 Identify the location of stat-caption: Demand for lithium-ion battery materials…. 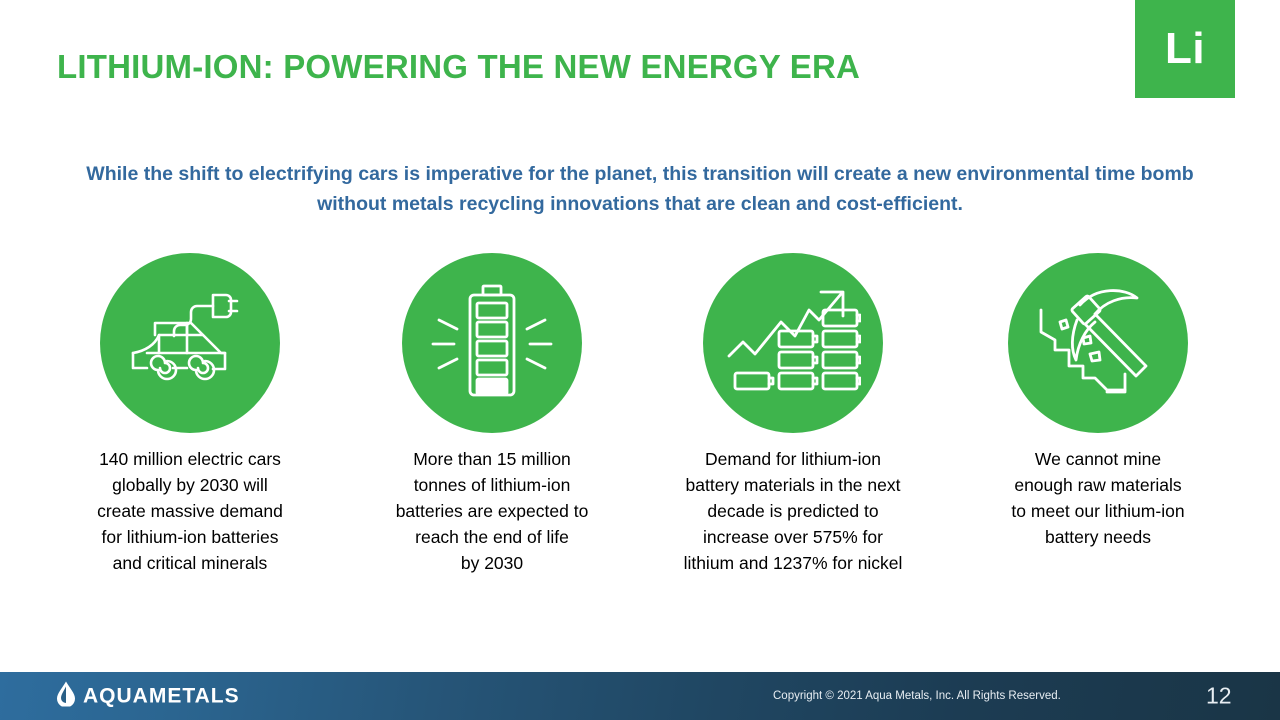
(793, 511).